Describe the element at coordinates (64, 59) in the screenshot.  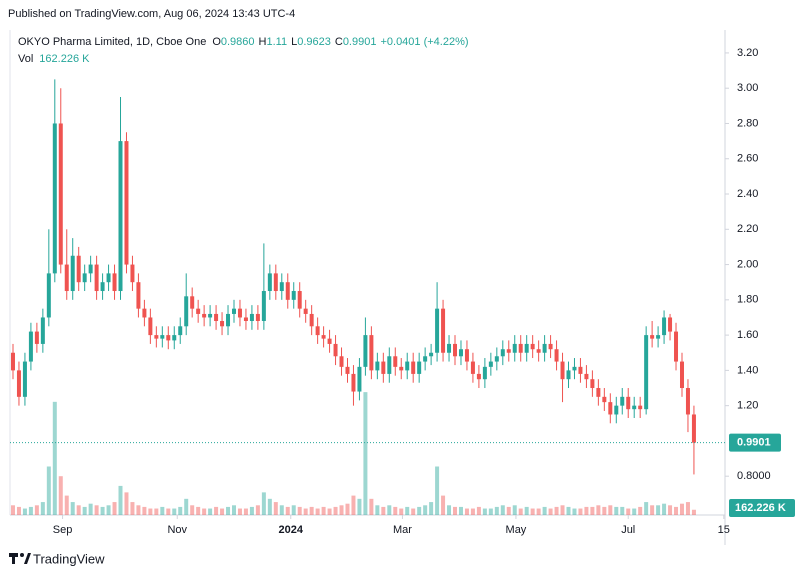
I see `volume-value: 162.226 K` at that location.